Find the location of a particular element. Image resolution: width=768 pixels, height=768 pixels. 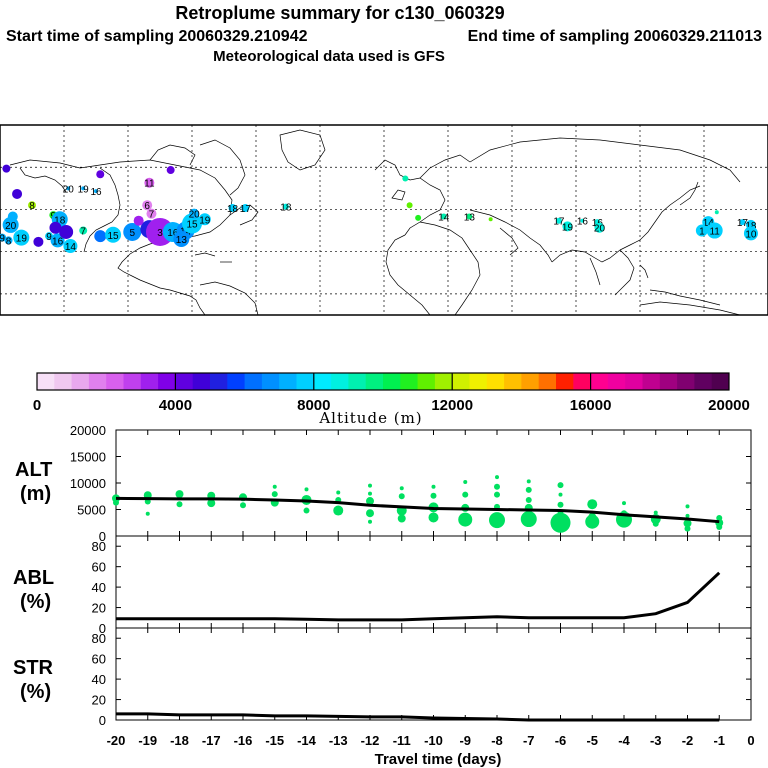

map-marker-label: 20 is located at coordinates (69, 189).